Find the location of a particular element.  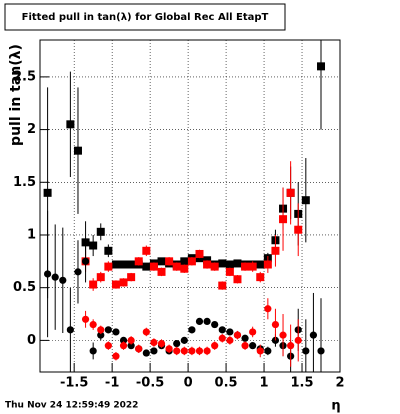

x-tick-label: 1 is located at coordinates (264, 383).